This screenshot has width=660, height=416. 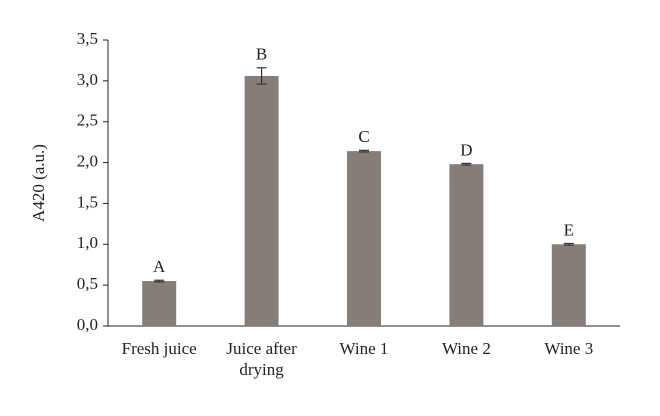 What do you see at coordinates (87, 242) in the screenshot?
I see `y-tick-label: 1,0` at bounding box center [87, 242].